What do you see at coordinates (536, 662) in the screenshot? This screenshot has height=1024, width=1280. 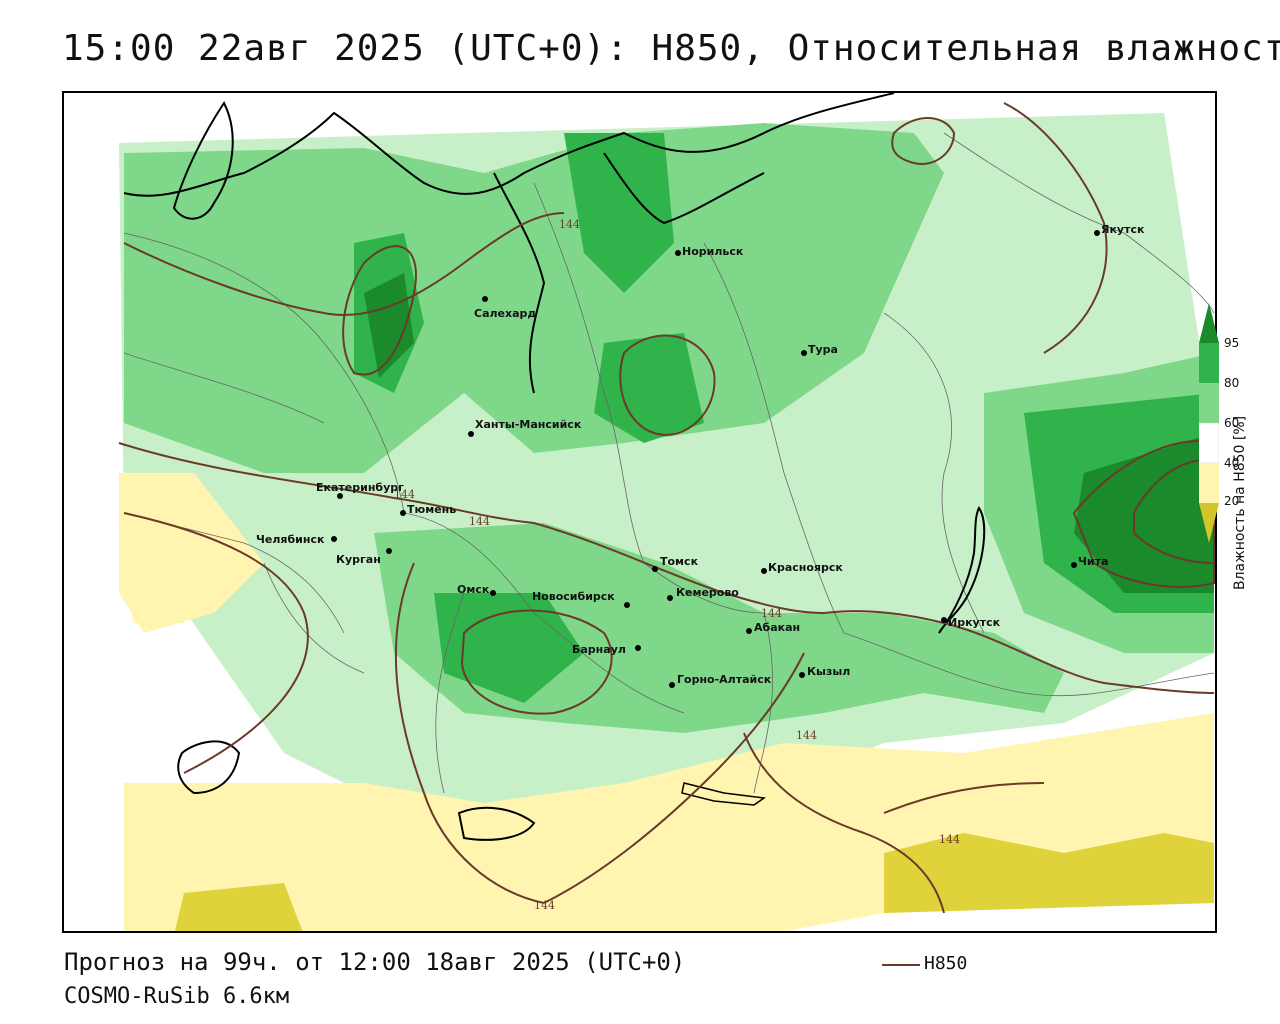 I see `contour-loop-novosibirsk` at bounding box center [536, 662].